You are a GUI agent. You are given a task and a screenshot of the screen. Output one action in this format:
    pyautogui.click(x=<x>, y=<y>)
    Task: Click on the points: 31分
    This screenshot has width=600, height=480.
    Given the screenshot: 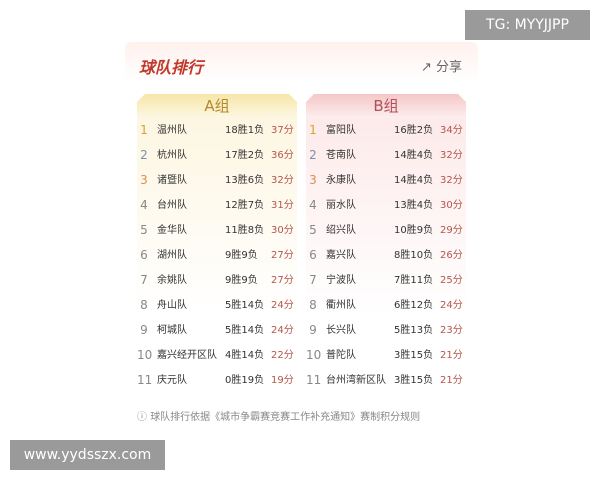 What is the action you would take?
    pyautogui.click(x=282, y=205)
    